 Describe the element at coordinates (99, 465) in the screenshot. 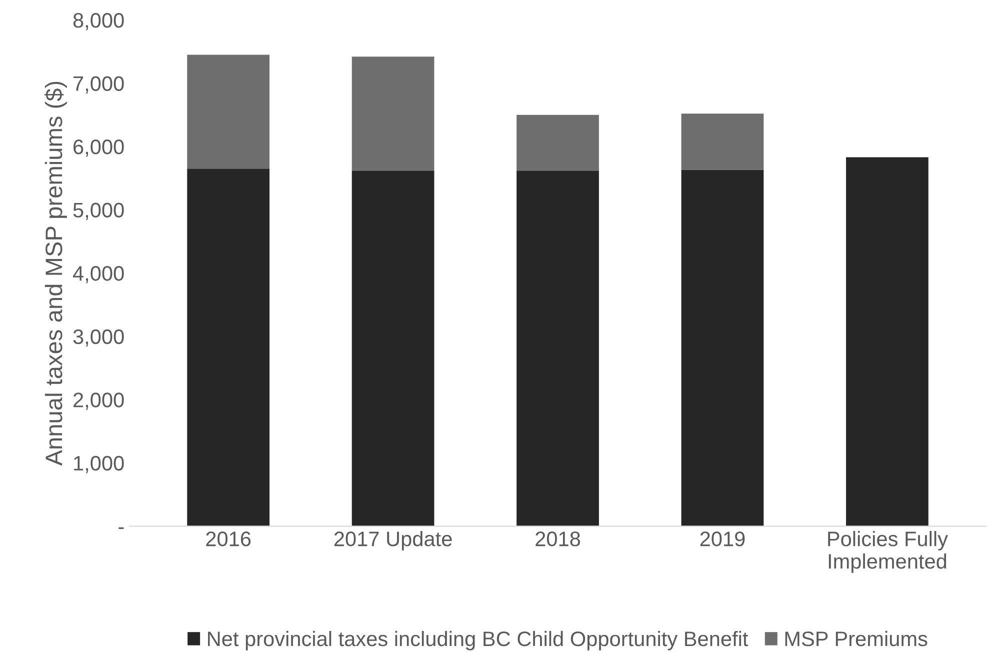

I see `y-tick-label: 1,000` at that location.